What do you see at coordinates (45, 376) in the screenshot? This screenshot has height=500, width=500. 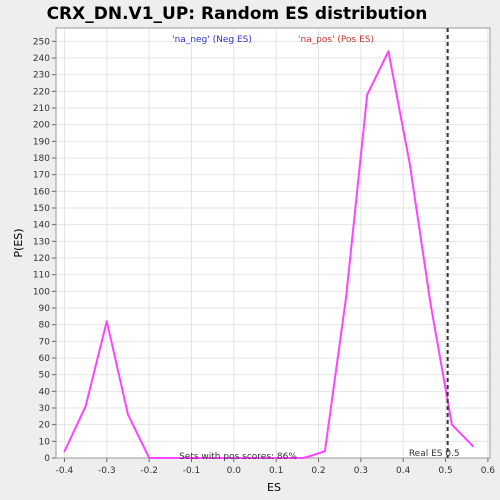 I see `y-tick-label: 50` at bounding box center [45, 376].